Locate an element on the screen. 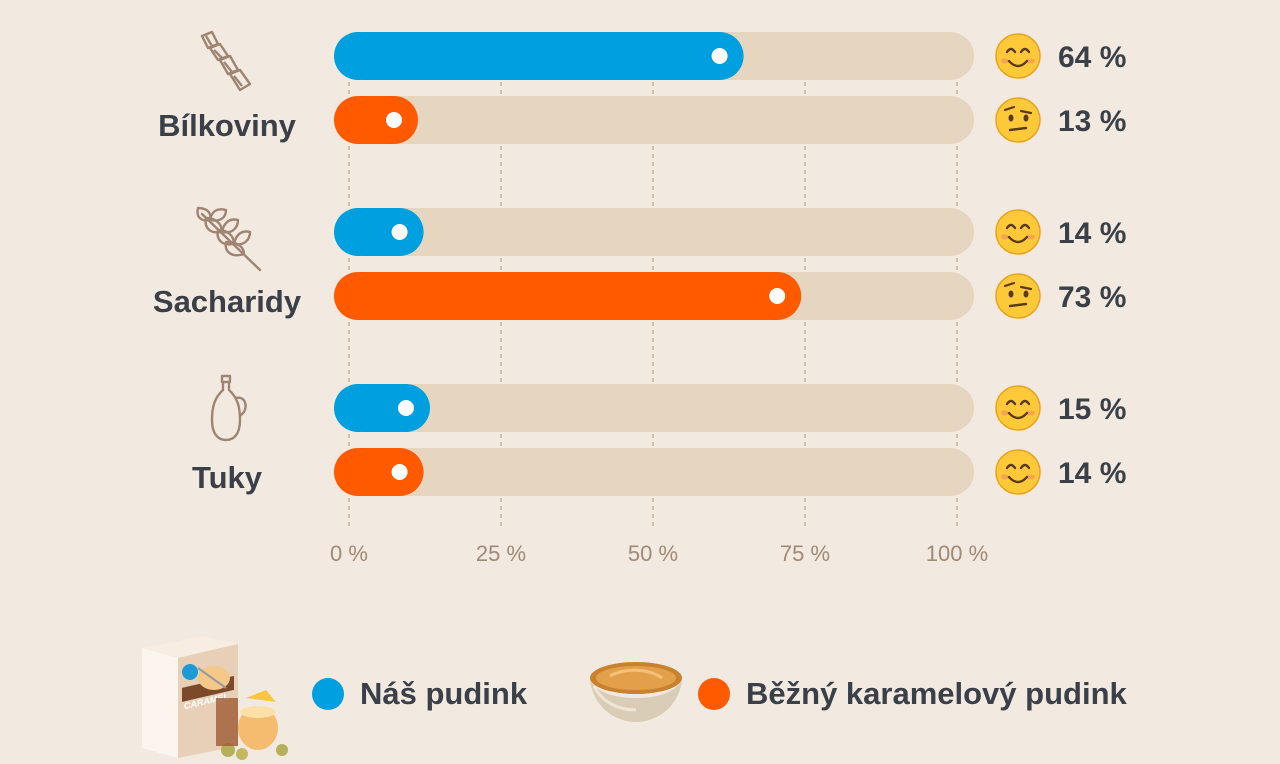 This screenshot has height=764, width=1280. x-tick-label: 0 % is located at coordinates (349, 553).